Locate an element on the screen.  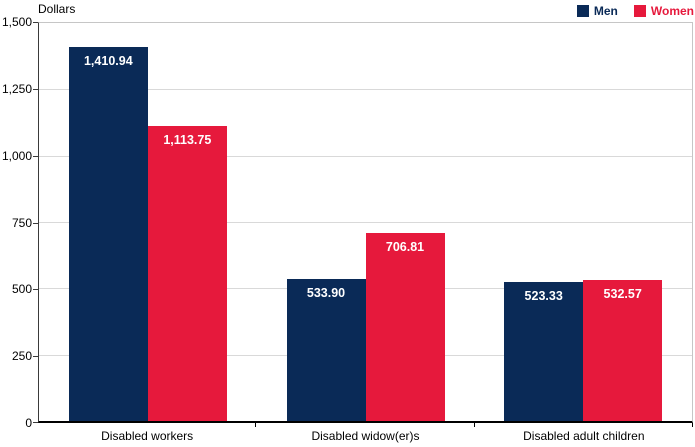
legend-label: Women is located at coordinates (672, 11).